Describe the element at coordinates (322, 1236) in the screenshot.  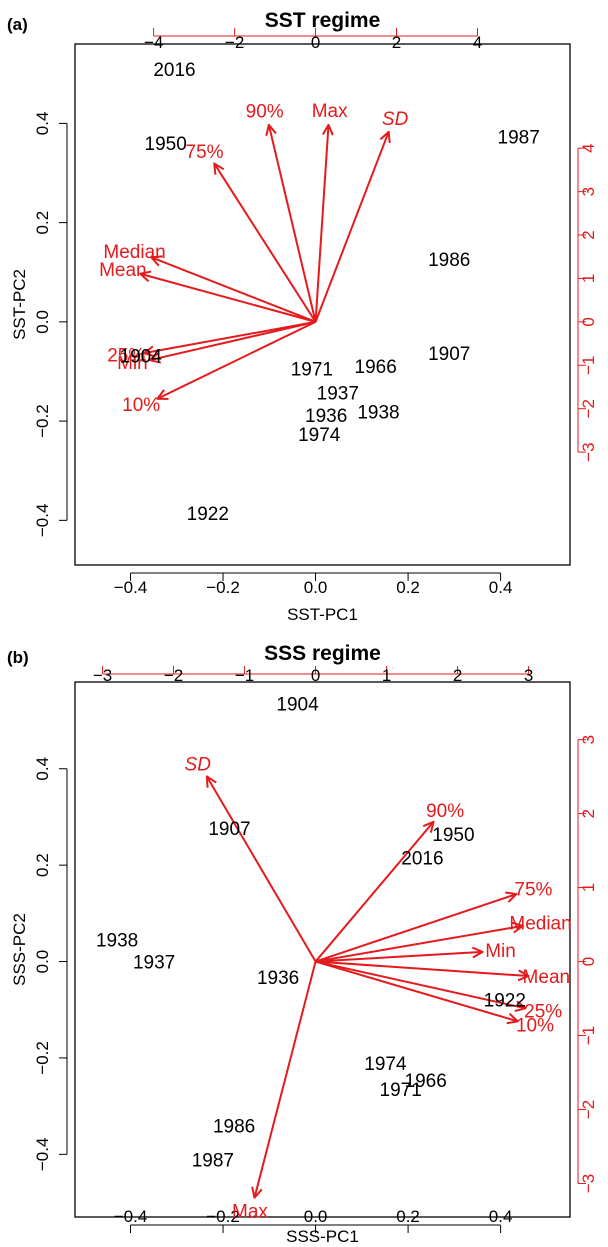
I see `x-axis-label: SSS-PC1` at that location.